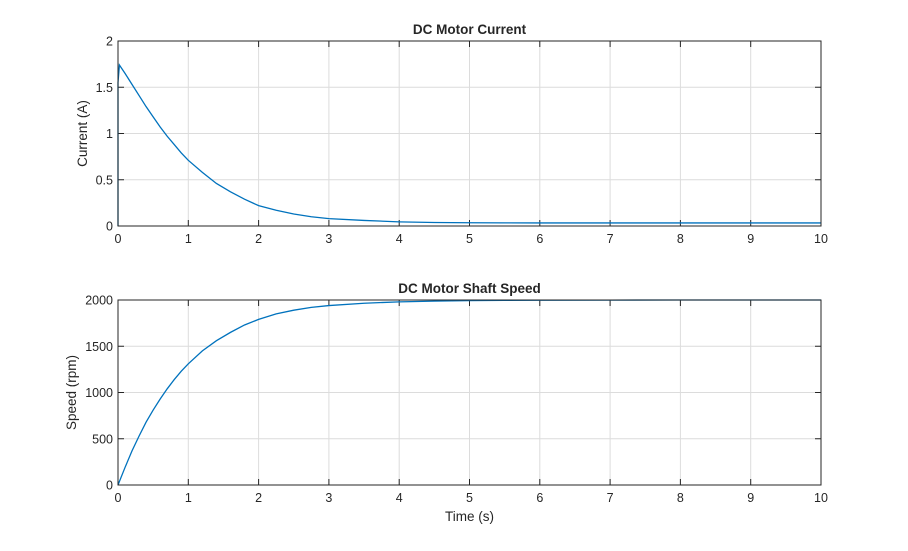 Image resolution: width=908 pixels, height=551 pixels. Describe the element at coordinates (82, 133) in the screenshot. I see `y-axis-label: Current (A)` at that location.